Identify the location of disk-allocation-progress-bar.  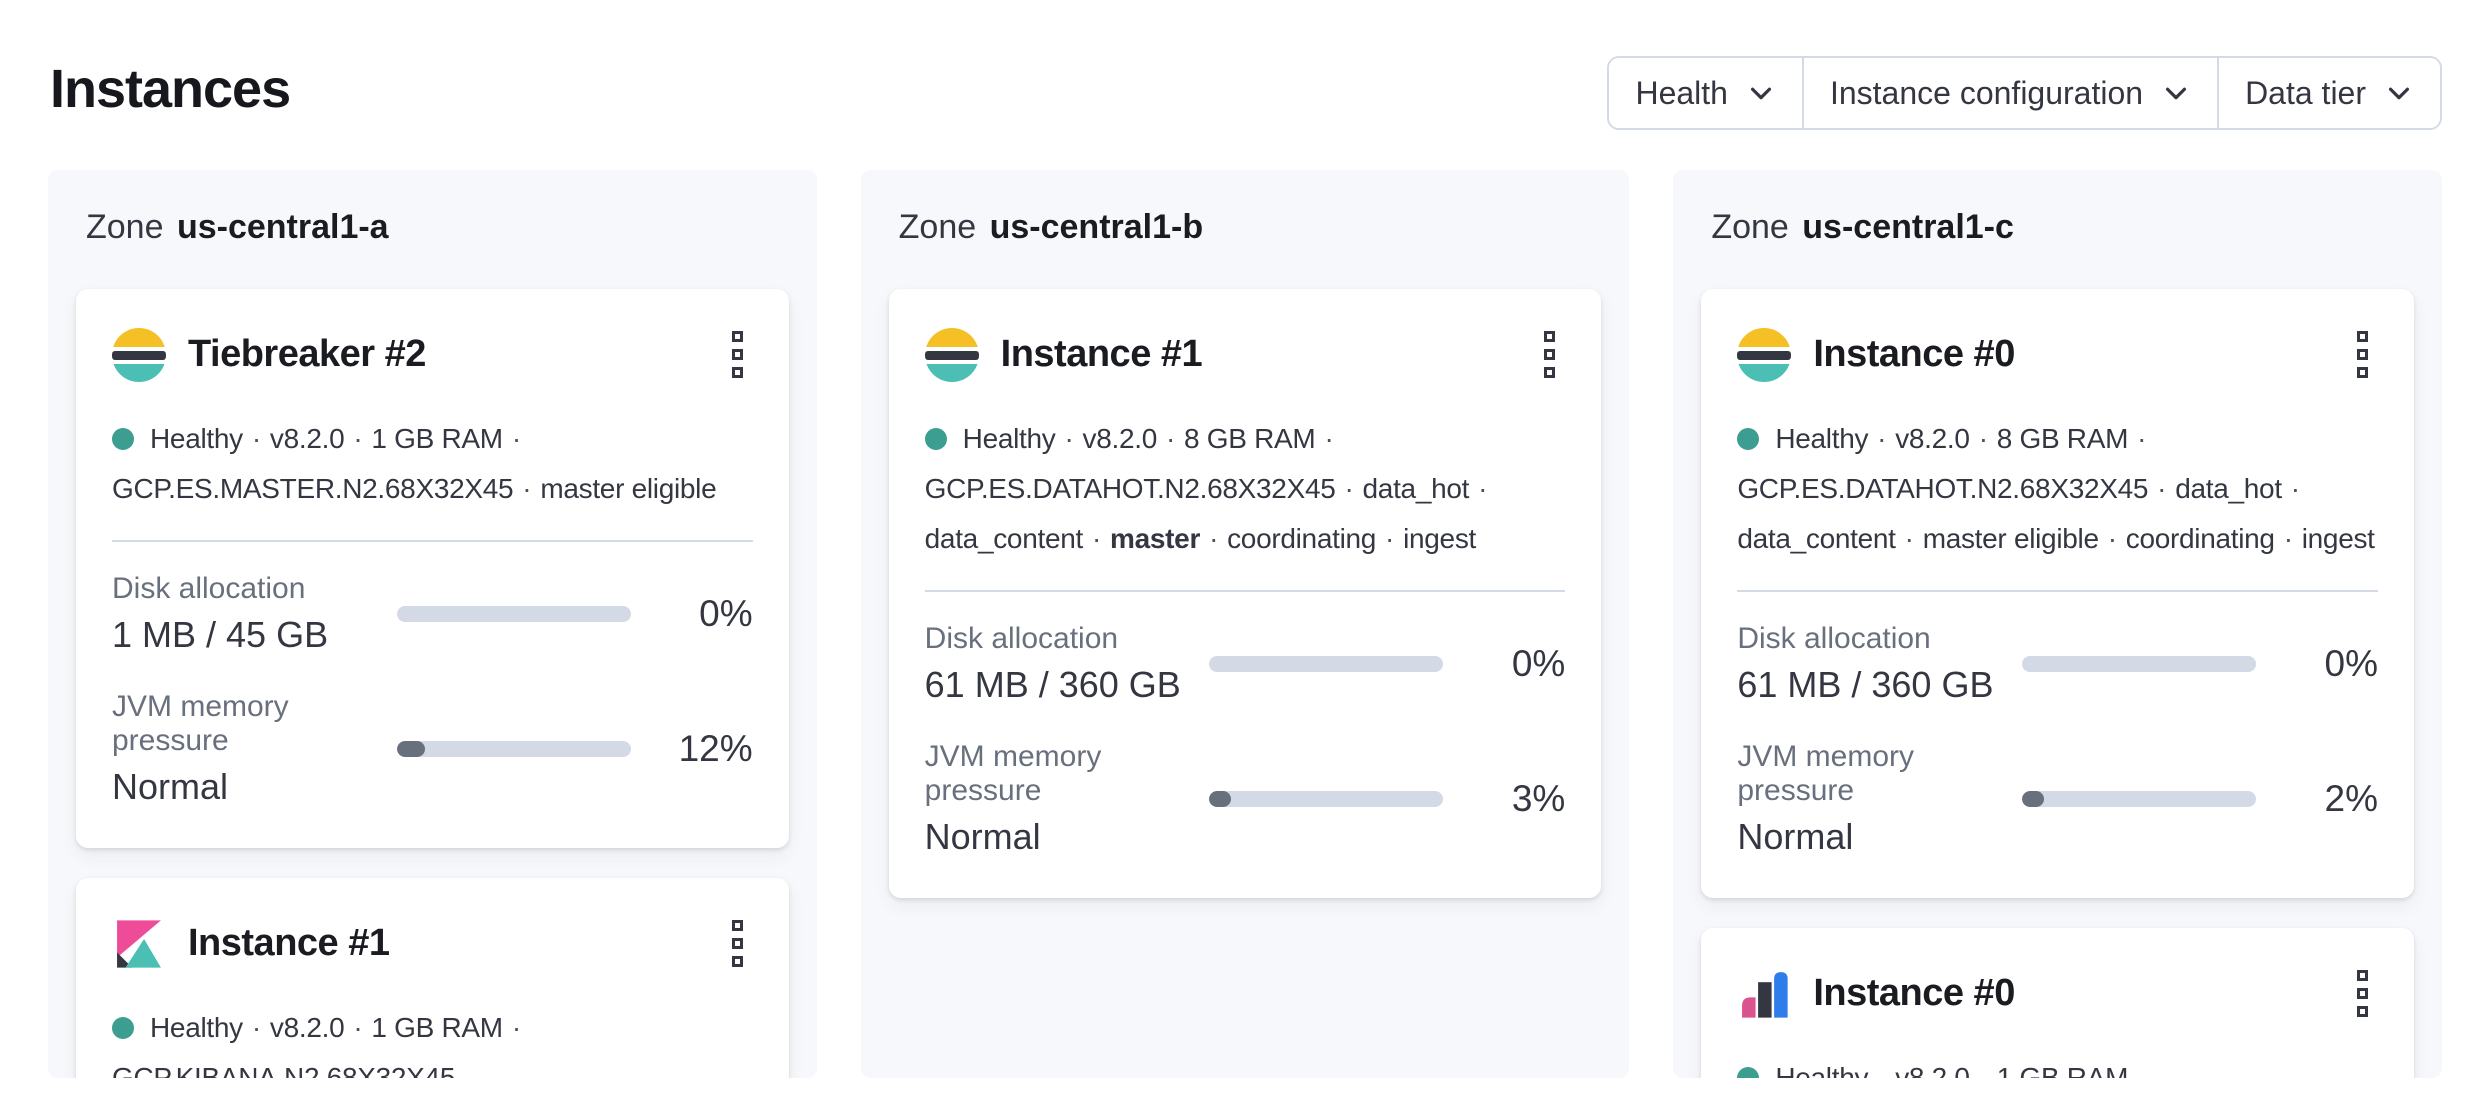
(1326, 664).